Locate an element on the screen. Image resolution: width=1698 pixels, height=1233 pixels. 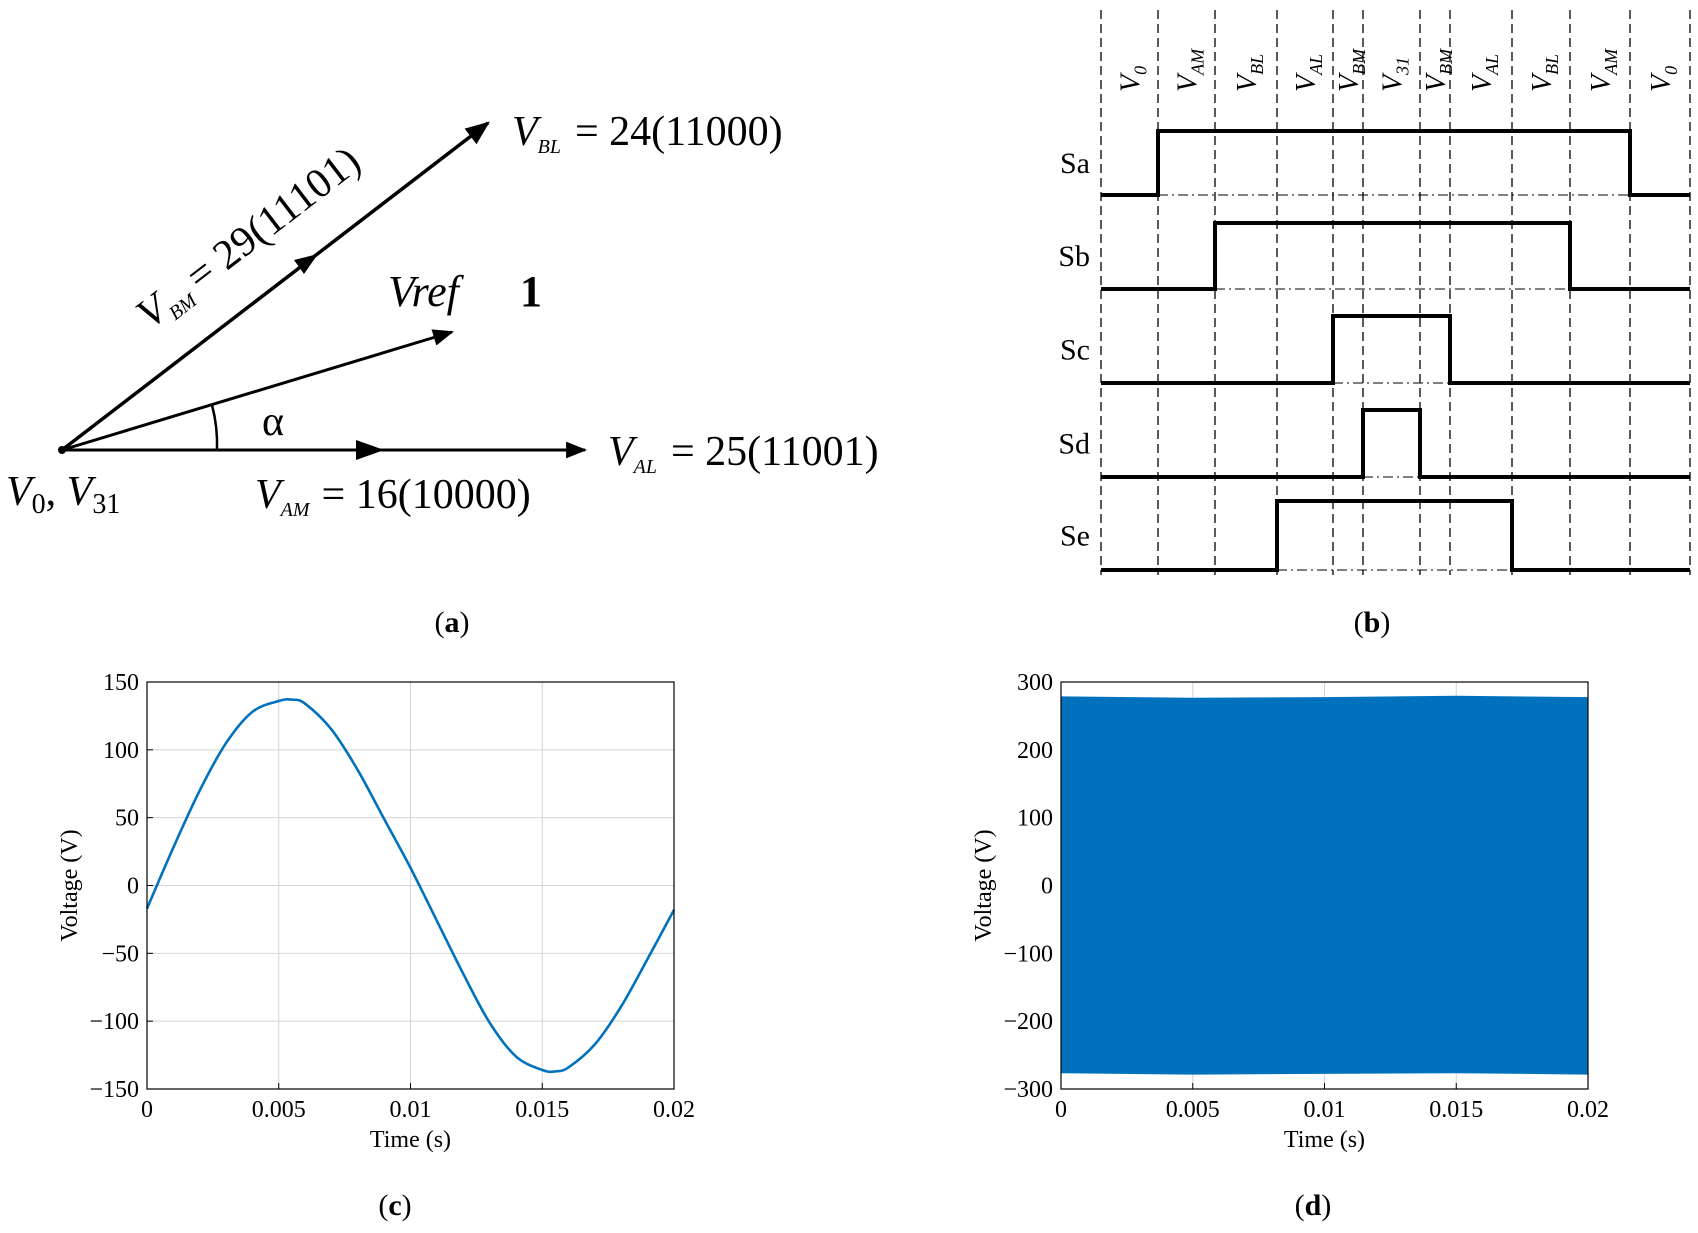
y-tick-label: −150 is located at coordinates (114, 1090).